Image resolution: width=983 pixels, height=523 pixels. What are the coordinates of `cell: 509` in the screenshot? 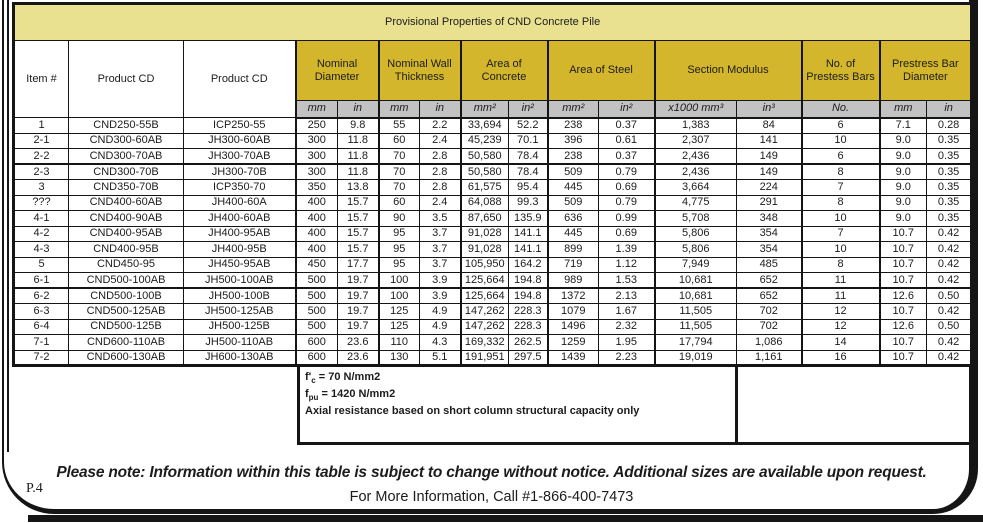 It's located at (572, 202).